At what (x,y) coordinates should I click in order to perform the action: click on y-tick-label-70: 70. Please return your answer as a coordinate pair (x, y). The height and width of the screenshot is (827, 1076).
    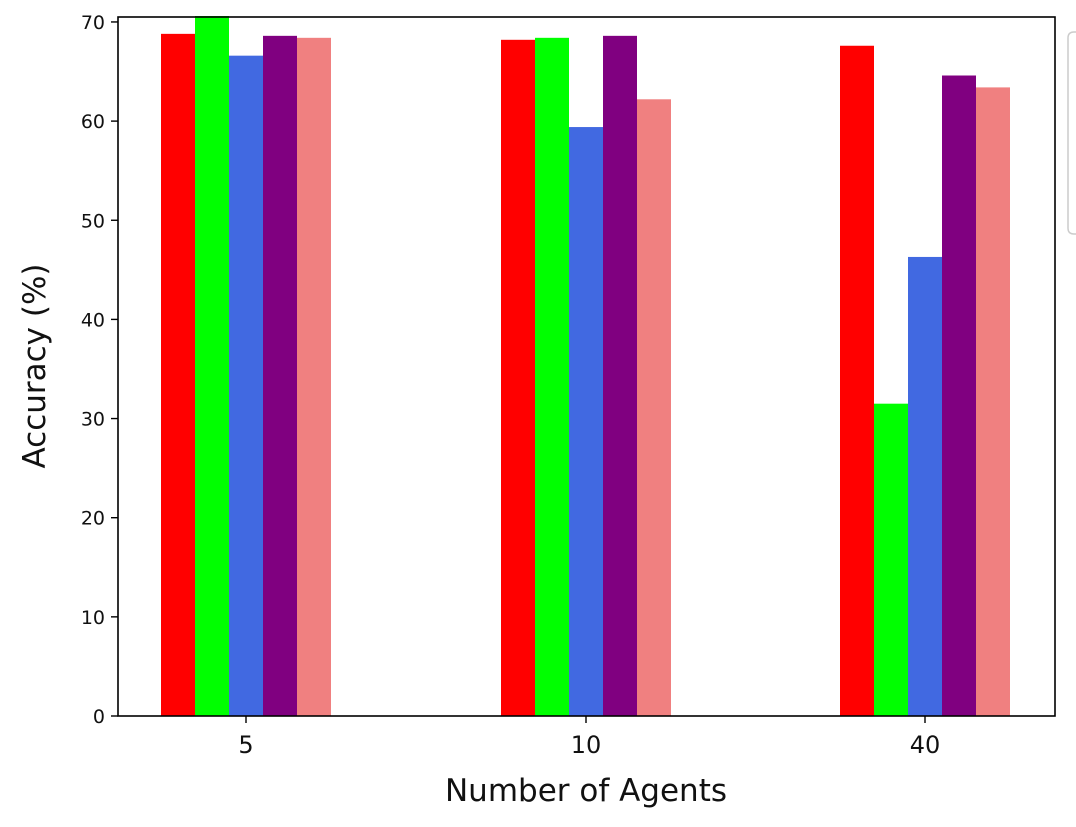
    Looking at the image, I should click on (93, 23).